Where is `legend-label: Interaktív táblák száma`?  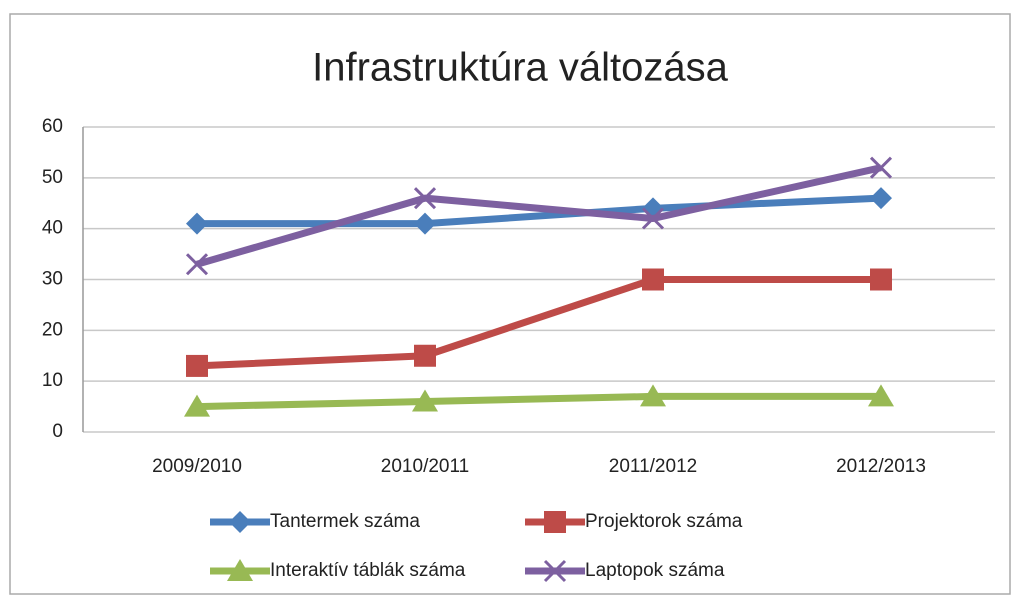
legend-label: Interaktív táblák száma is located at coordinates (368, 570).